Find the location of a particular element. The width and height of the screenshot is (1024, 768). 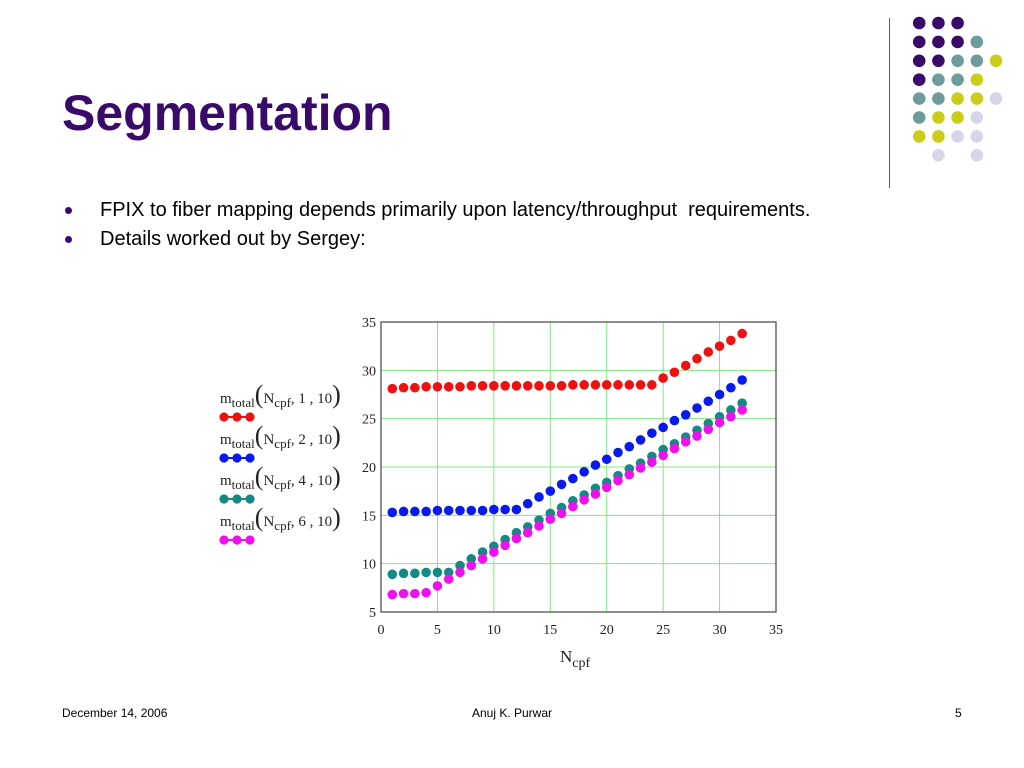

x-tick-label: 0 is located at coordinates (381, 630).